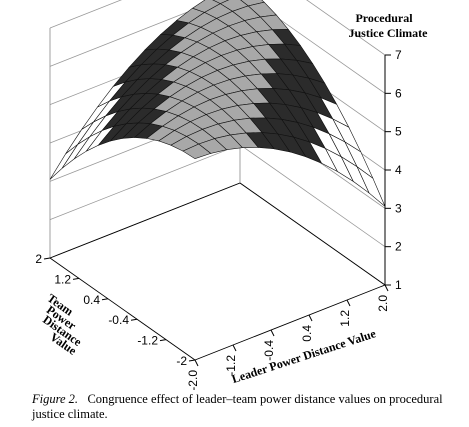 The width and height of the screenshot is (469, 427). Describe the element at coordinates (345, 318) in the screenshot. I see `x-tick-label: 1.2` at that location.